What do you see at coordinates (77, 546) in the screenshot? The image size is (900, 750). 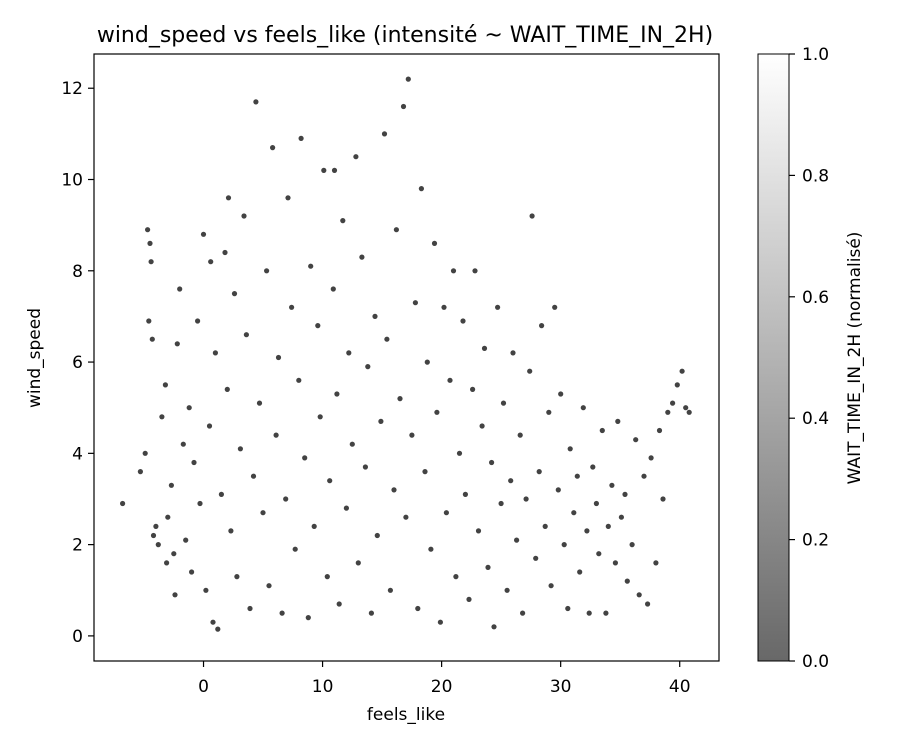 I see `y-tick-label: 2` at bounding box center [77, 546].